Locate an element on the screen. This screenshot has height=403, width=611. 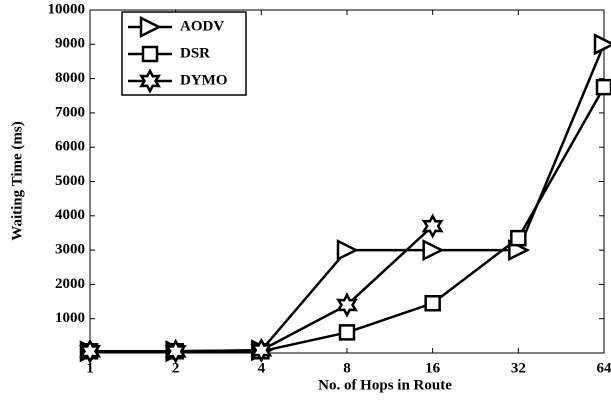
x-axis-label: No. of Hops in Route is located at coordinates (385, 385).